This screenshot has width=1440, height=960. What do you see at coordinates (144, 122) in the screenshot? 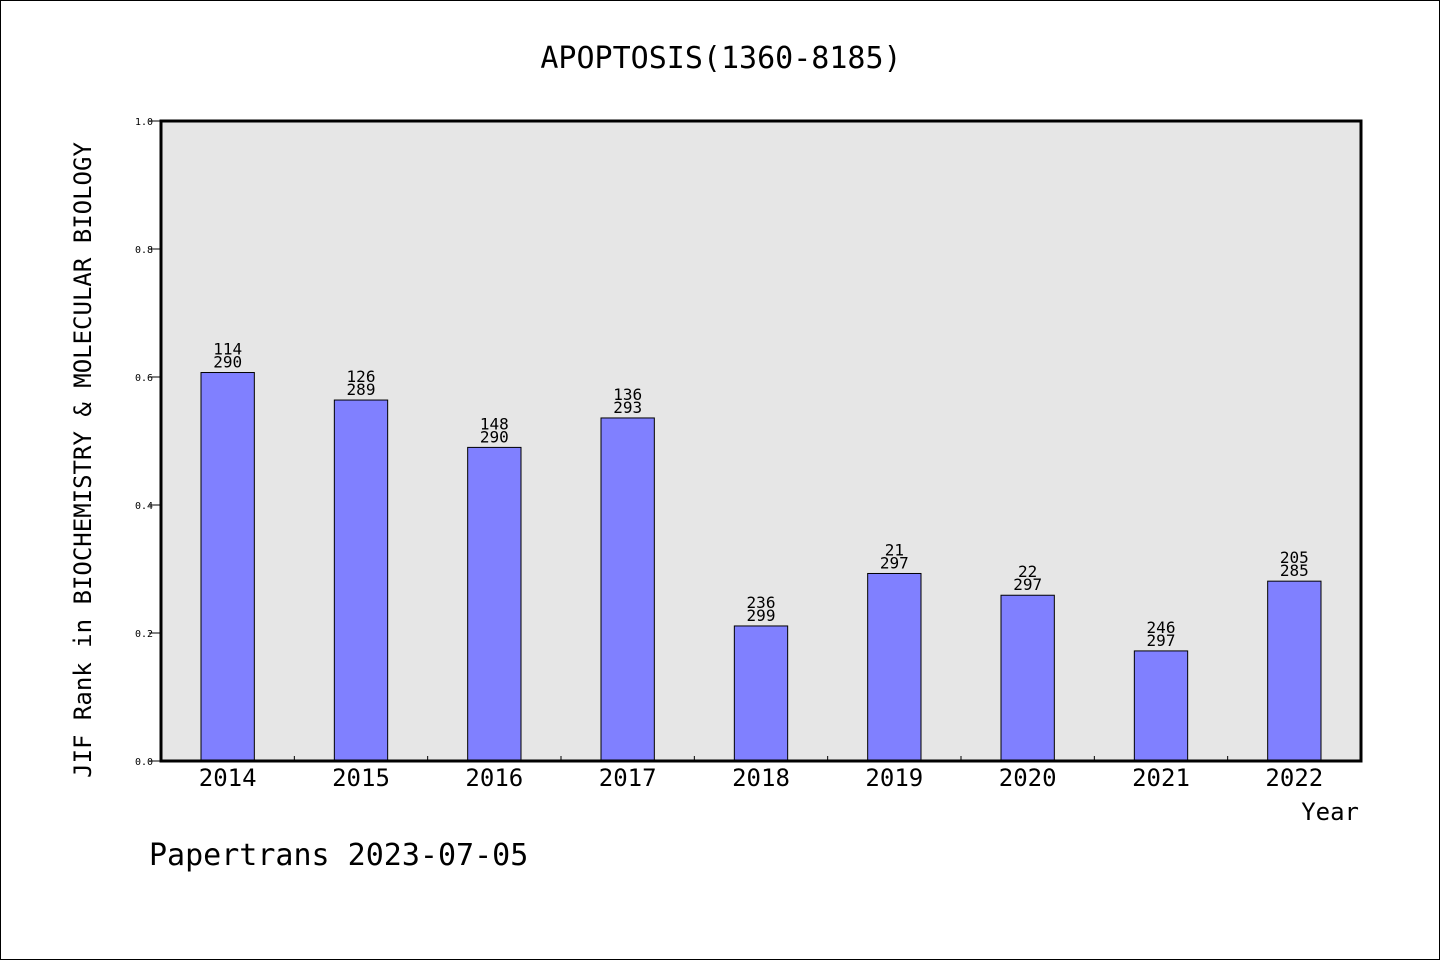
I see `y-tick-label: 1.0` at bounding box center [144, 122].